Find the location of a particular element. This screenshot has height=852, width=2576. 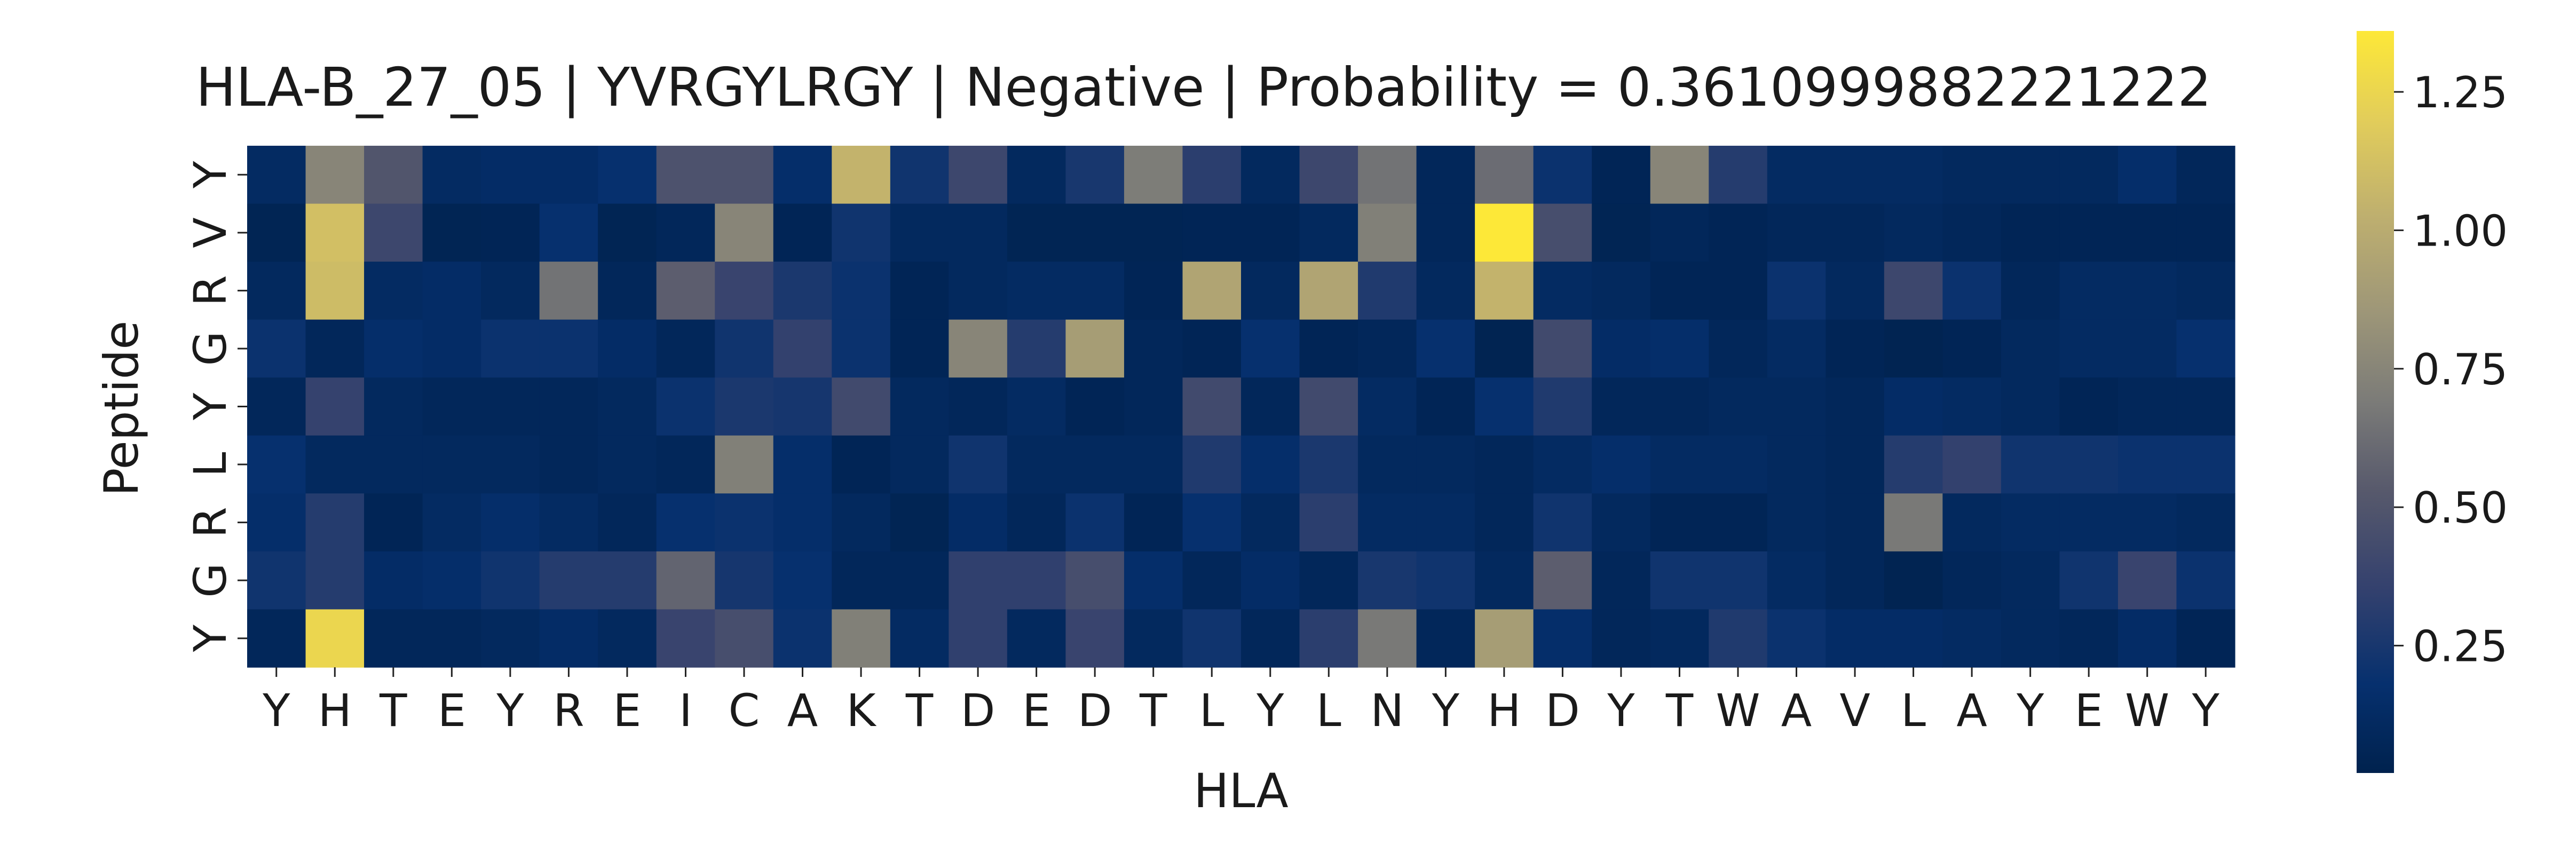

colorbar-tick-label: 0.25 is located at coordinates (2460, 646).